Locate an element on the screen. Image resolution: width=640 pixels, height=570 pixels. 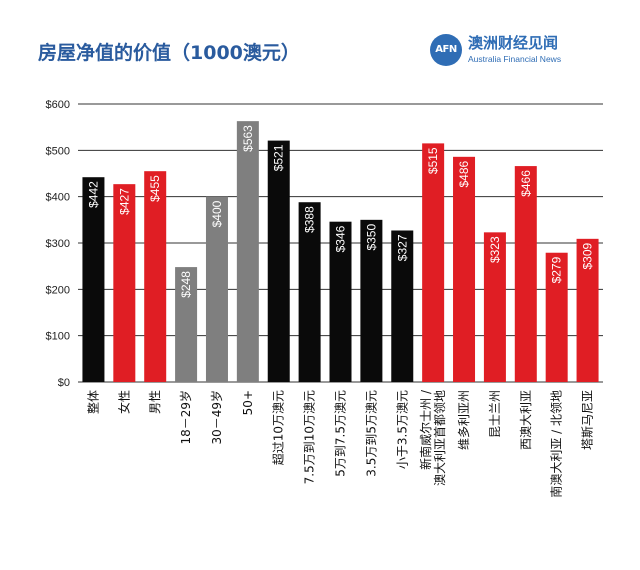
x-tick-label: 30－49岁 is located at coordinates (216, 417).